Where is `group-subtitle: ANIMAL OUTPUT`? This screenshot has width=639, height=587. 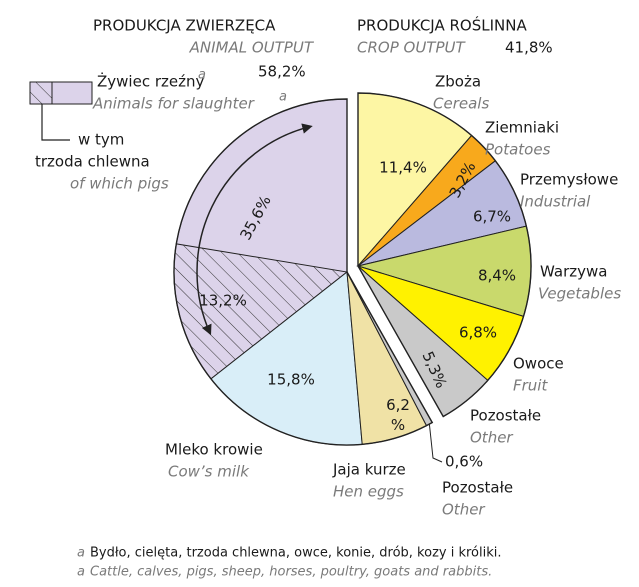
group-subtitle: ANIMAL OUTPUT is located at coordinates (252, 48).